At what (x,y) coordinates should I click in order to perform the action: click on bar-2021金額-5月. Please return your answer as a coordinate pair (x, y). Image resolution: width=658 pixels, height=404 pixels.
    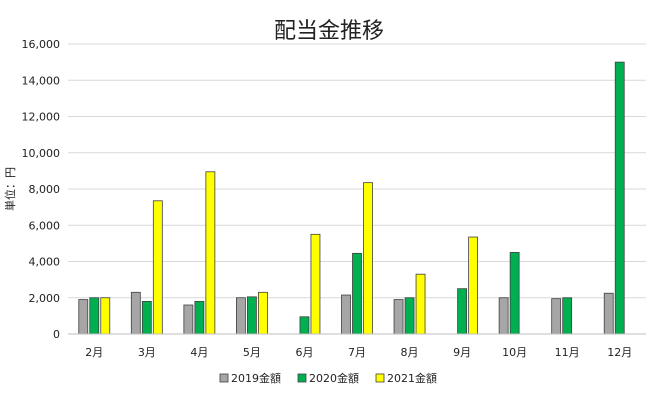
    Looking at the image, I should click on (263, 313).